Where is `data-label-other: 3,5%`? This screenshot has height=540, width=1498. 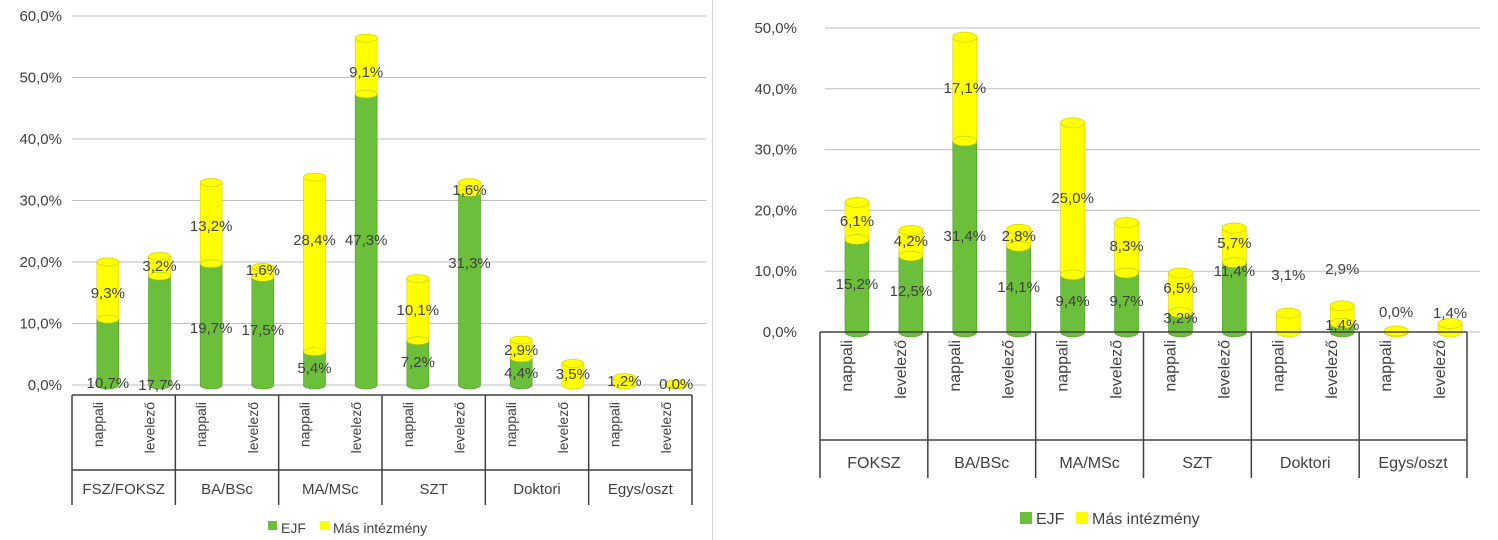 data-label-other: 3,5% is located at coordinates (573, 374).